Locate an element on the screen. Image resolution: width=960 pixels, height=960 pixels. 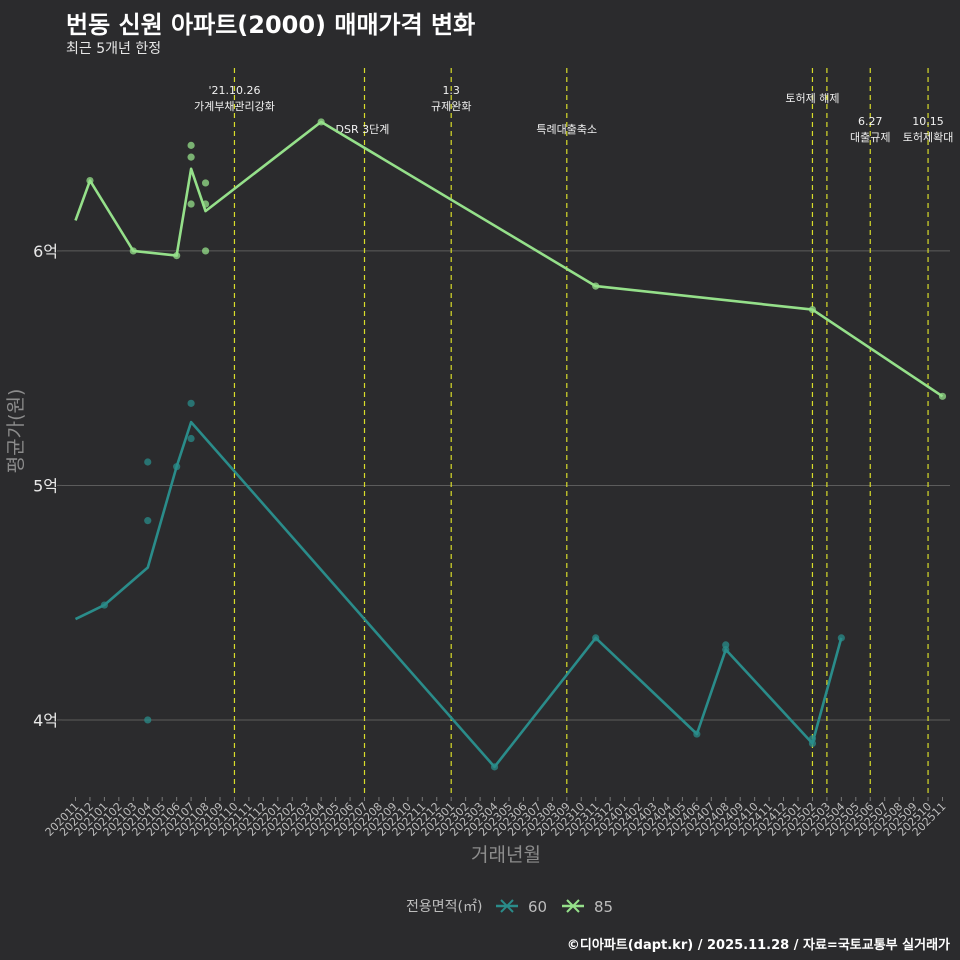
event-label: 토허제 해제 is located at coordinates (812, 98).